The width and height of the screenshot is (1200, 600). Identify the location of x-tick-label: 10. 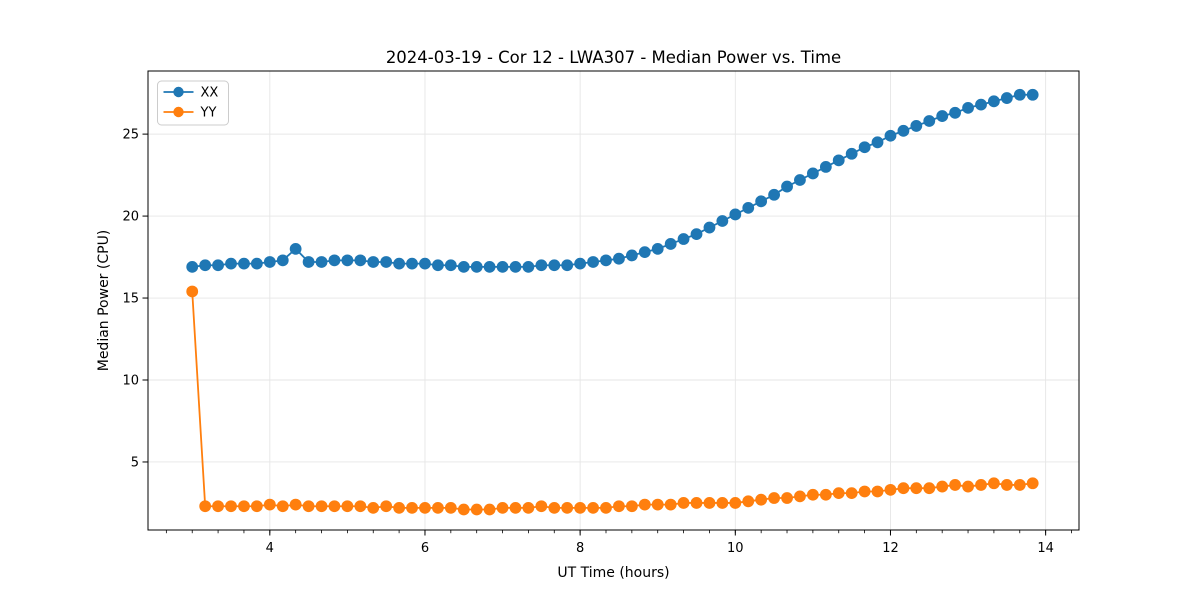
(735, 548).